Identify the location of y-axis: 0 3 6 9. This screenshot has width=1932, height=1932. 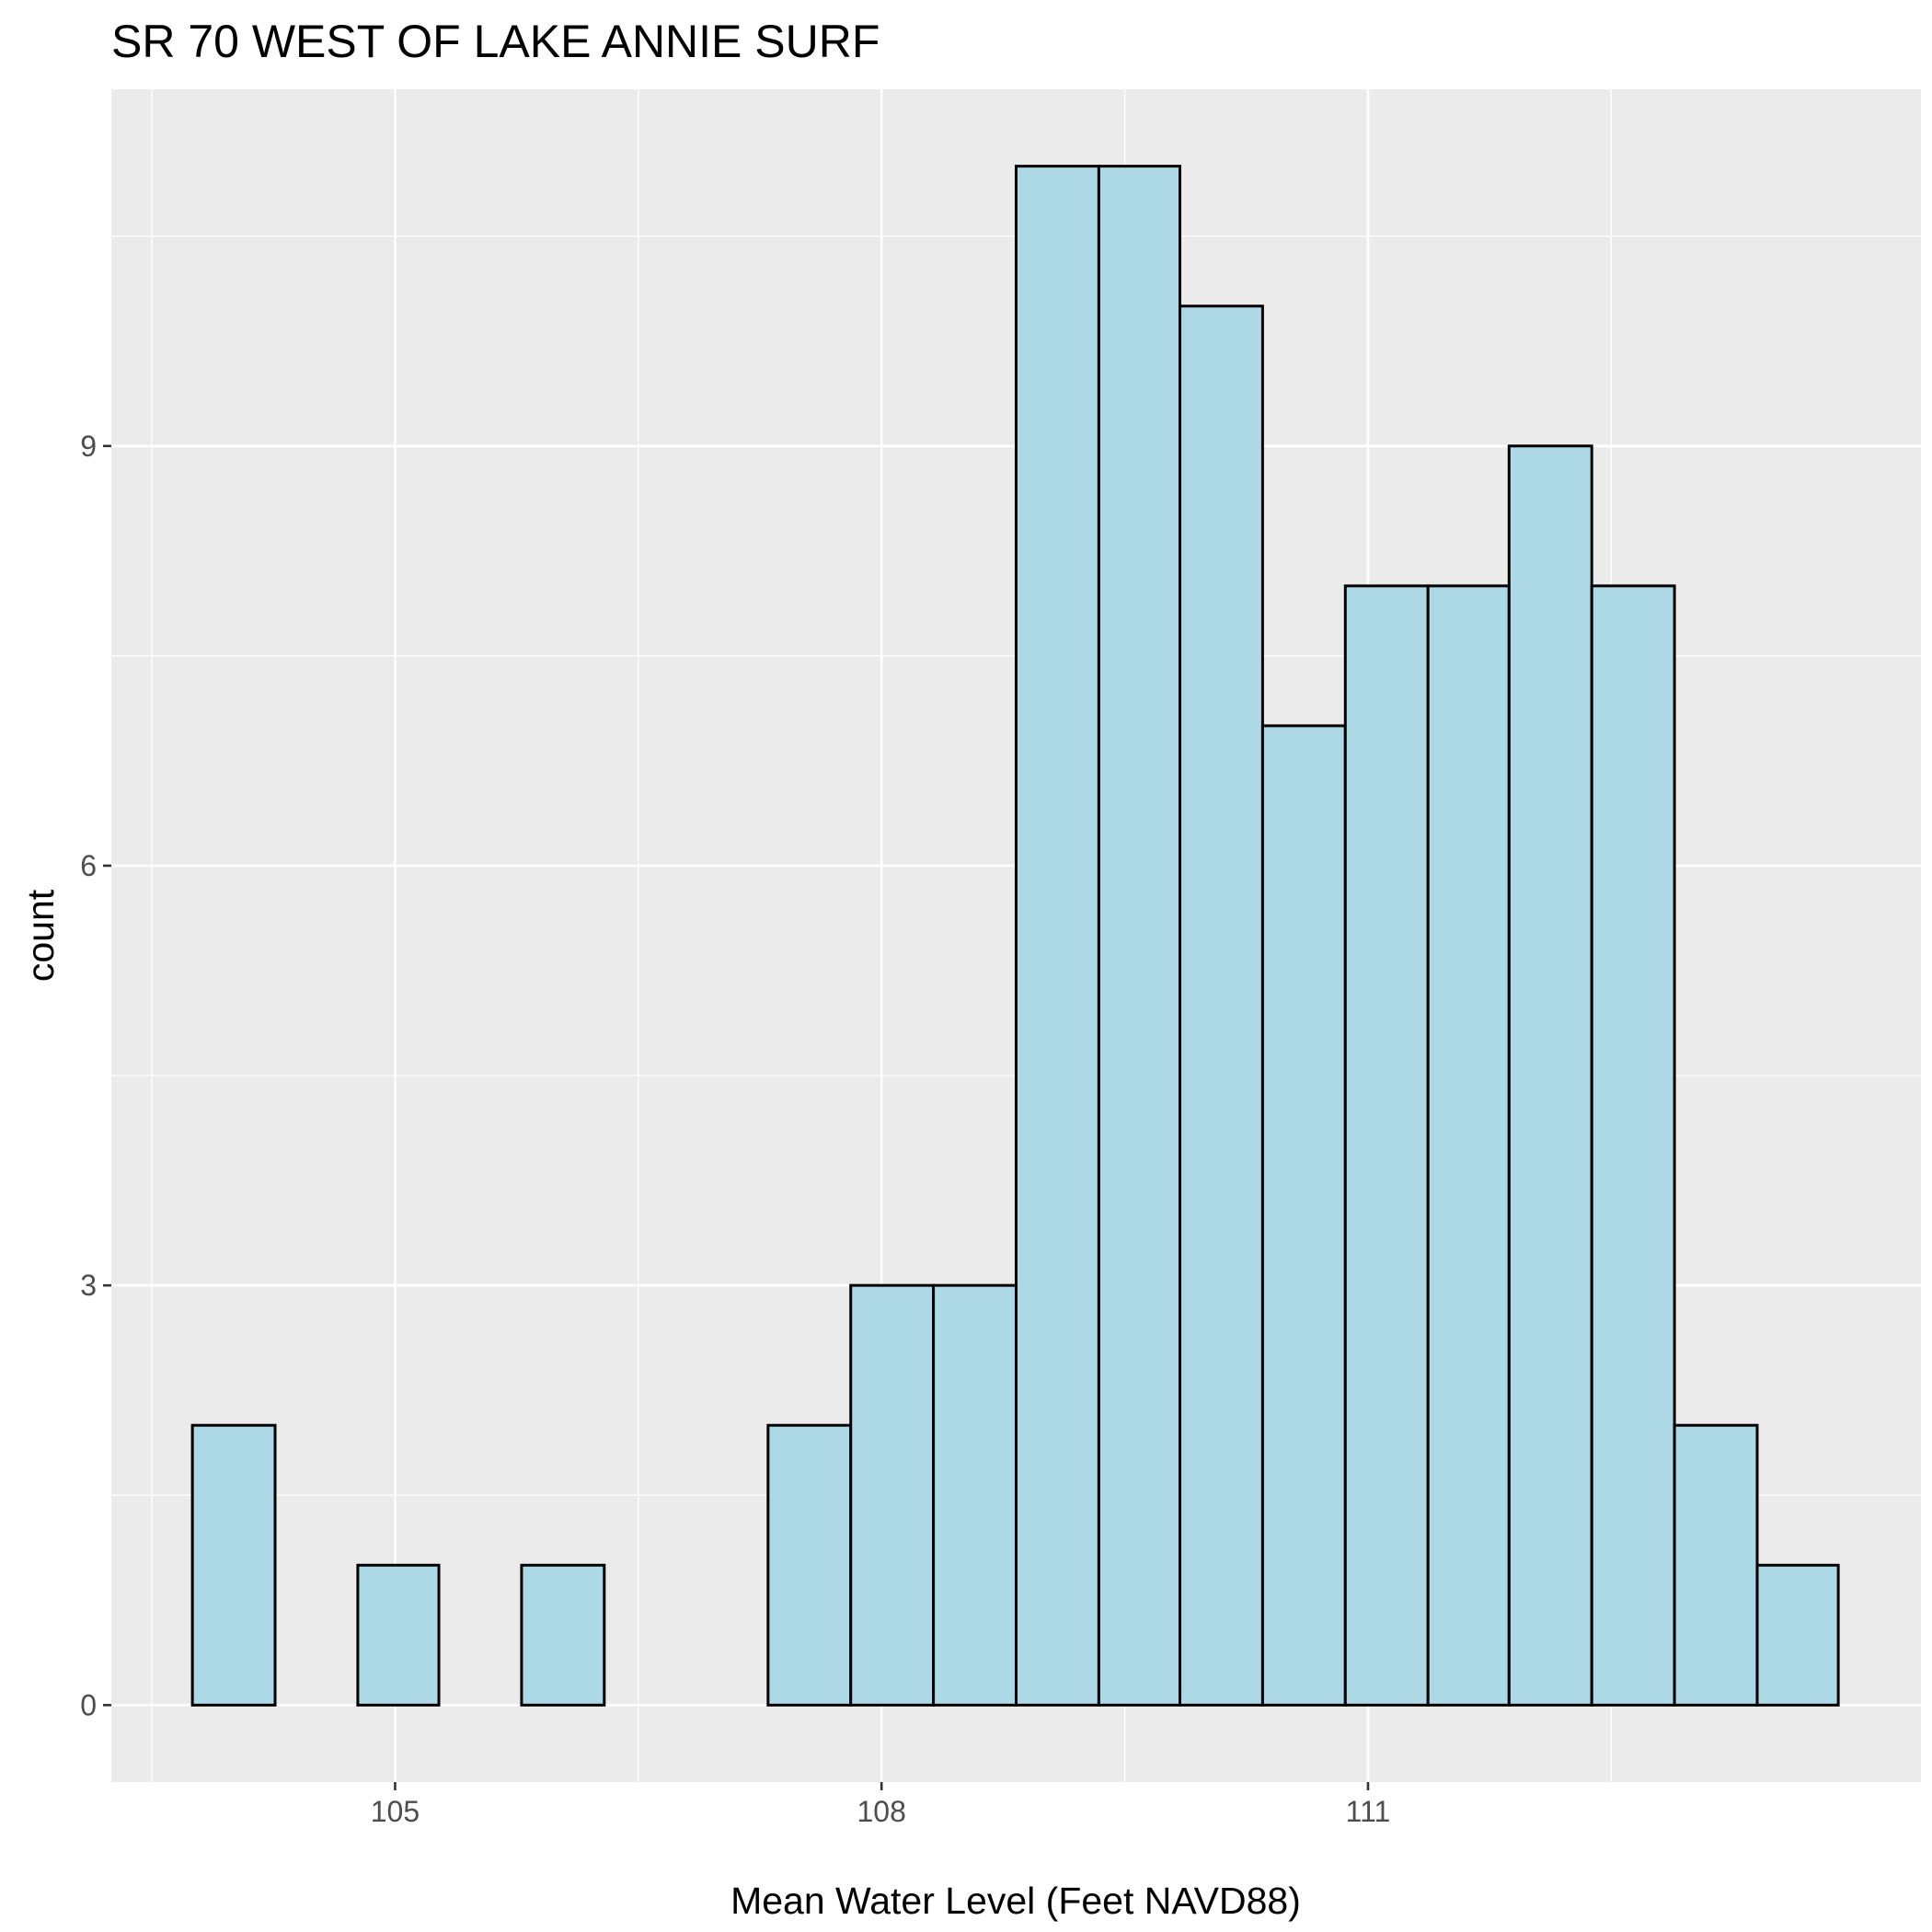
(95, 1075).